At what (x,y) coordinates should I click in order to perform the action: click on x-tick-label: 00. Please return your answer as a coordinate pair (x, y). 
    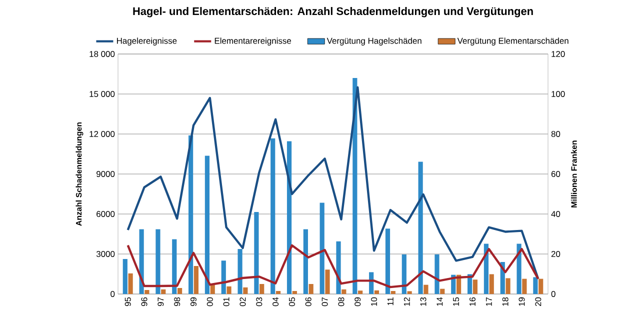
    Looking at the image, I should click on (209, 301).